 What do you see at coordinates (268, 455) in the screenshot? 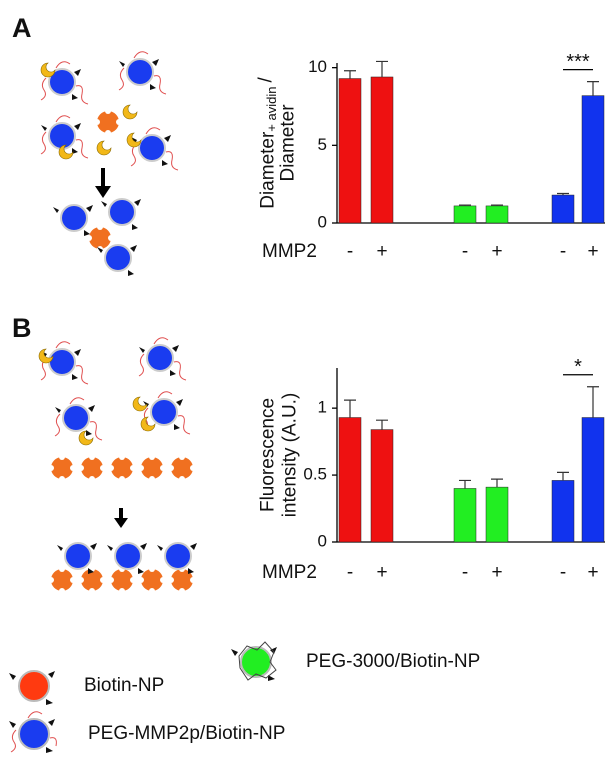
I see `y-label-line: Fluorescence` at bounding box center [268, 455].